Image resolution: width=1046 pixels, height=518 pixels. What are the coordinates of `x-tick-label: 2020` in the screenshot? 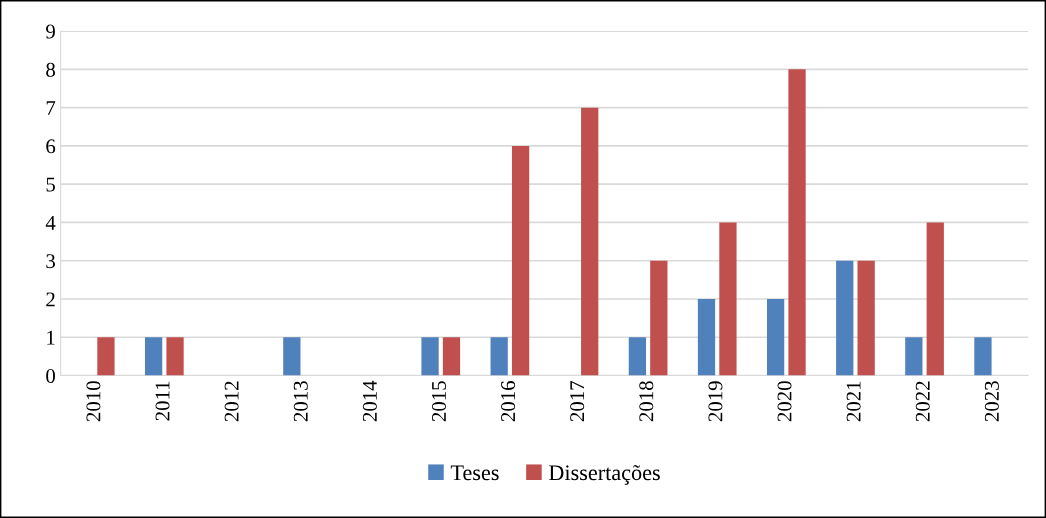 It's located at (784, 401).